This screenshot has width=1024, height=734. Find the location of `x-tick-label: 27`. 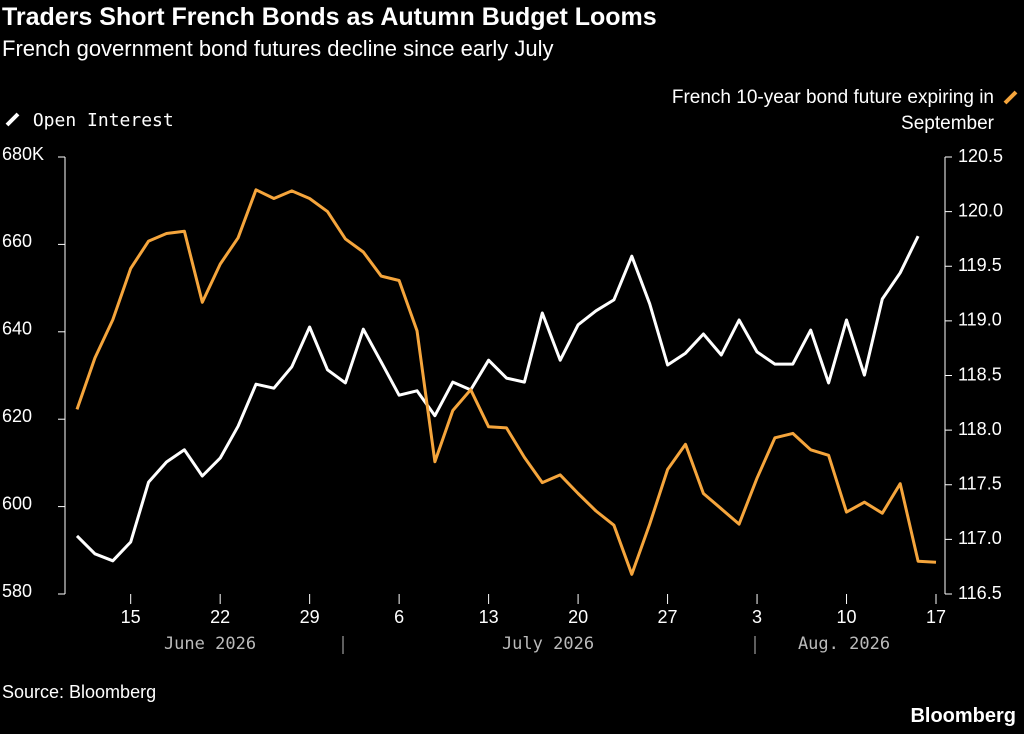

x-tick-label: 27 is located at coordinates (668, 617).